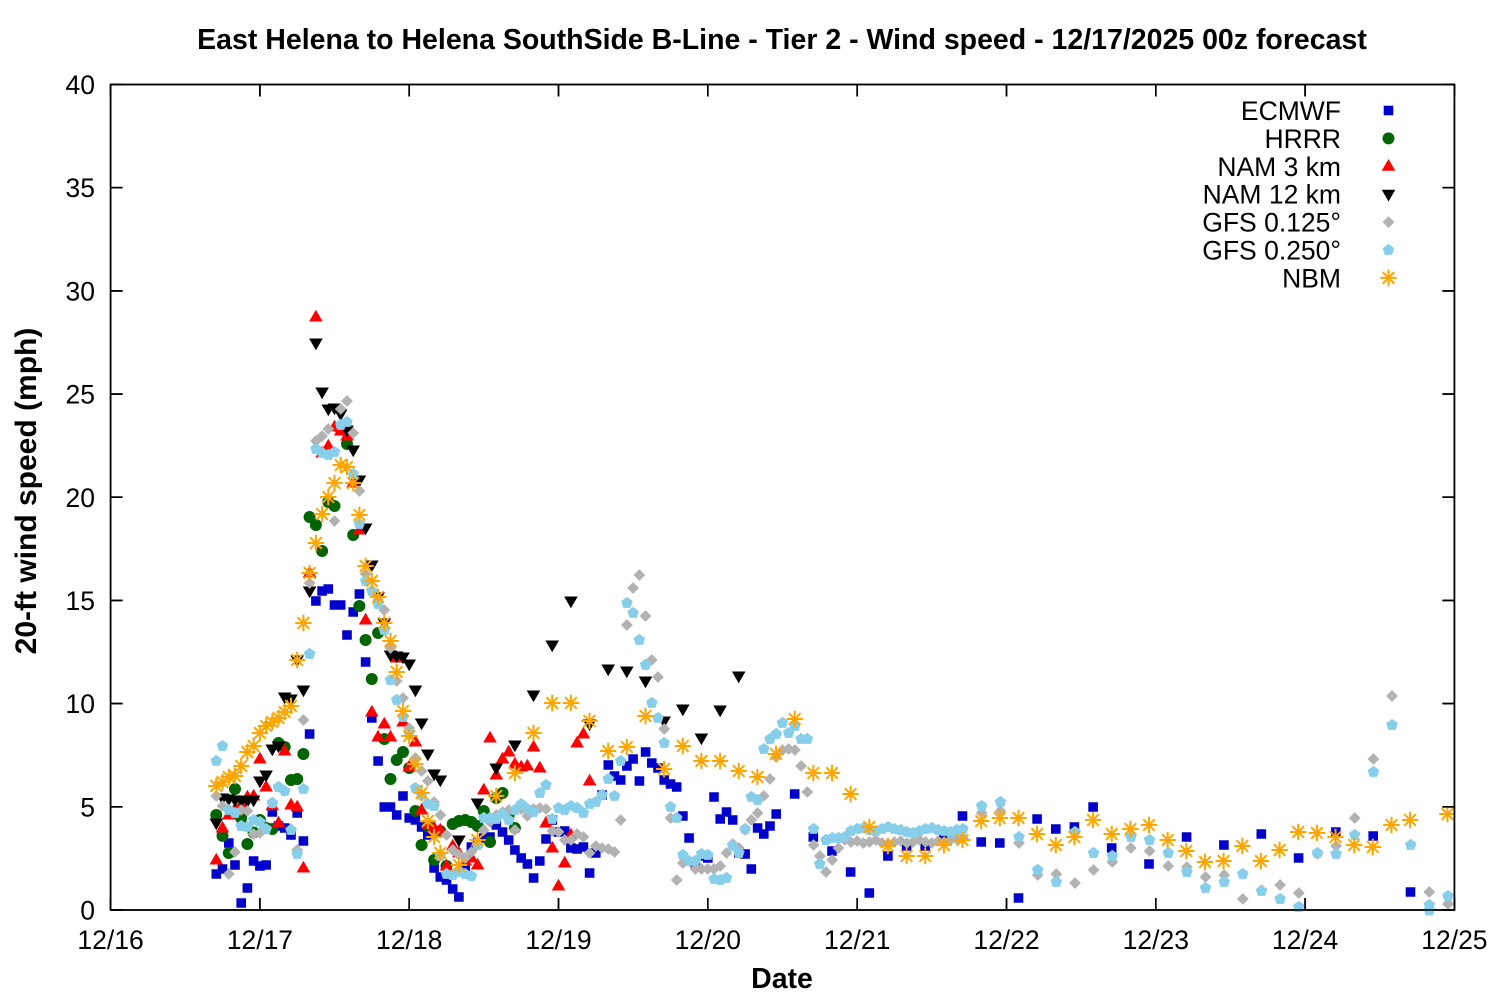  I want to click on svg-text: 40, so click(80, 85).